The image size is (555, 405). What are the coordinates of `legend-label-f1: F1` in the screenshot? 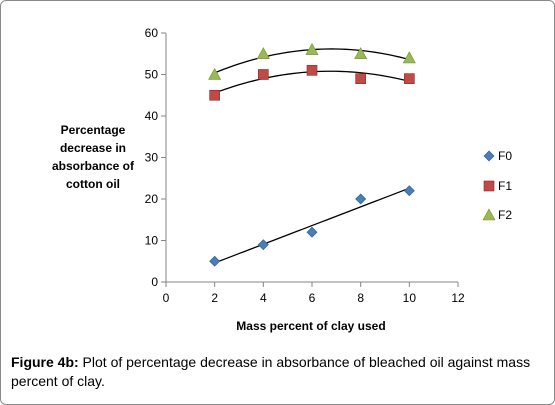 It's located at (505, 186).